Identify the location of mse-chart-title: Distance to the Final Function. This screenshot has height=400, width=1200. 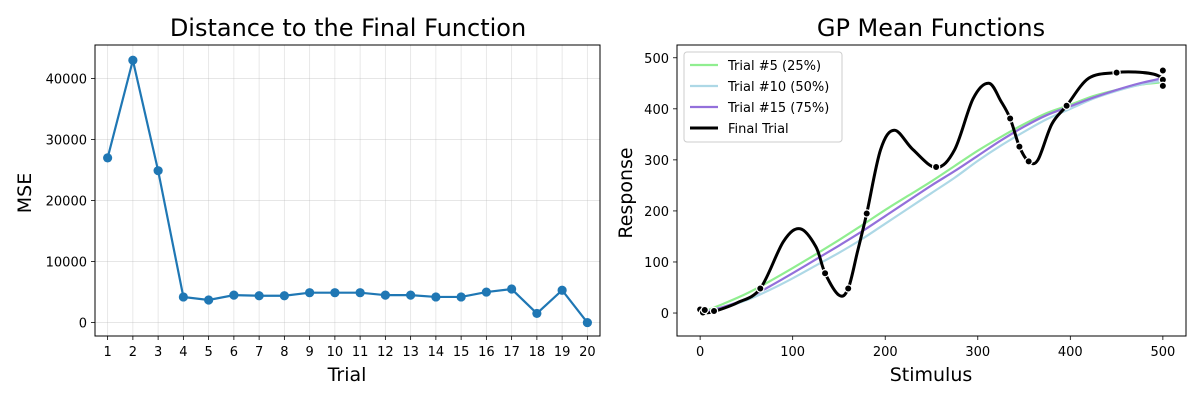
(348, 28).